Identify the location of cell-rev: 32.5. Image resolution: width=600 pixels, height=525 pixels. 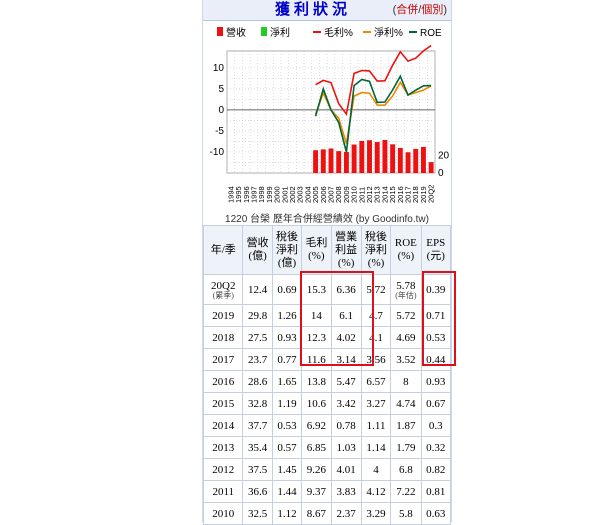
(257, 513).